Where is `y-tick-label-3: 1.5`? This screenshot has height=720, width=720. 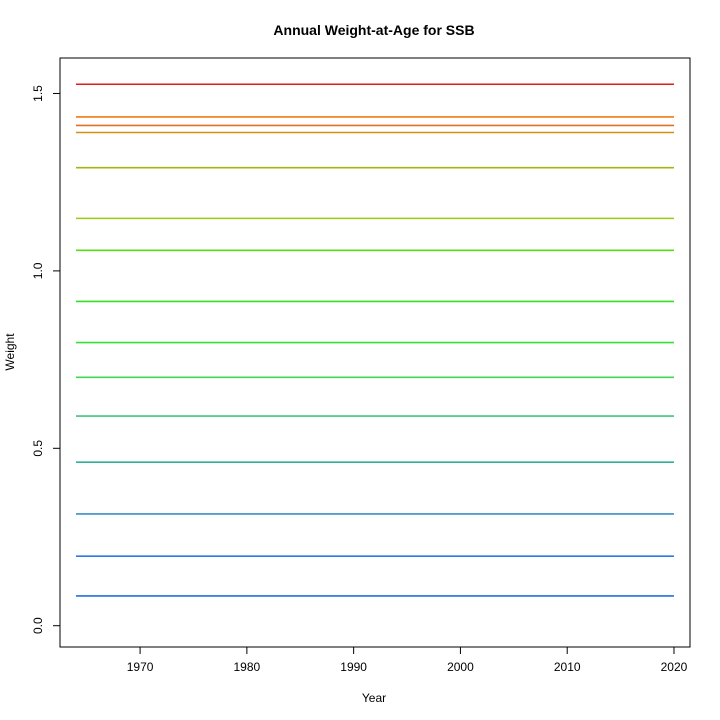
y-tick-label-3: 1.5 is located at coordinates (38, 93).